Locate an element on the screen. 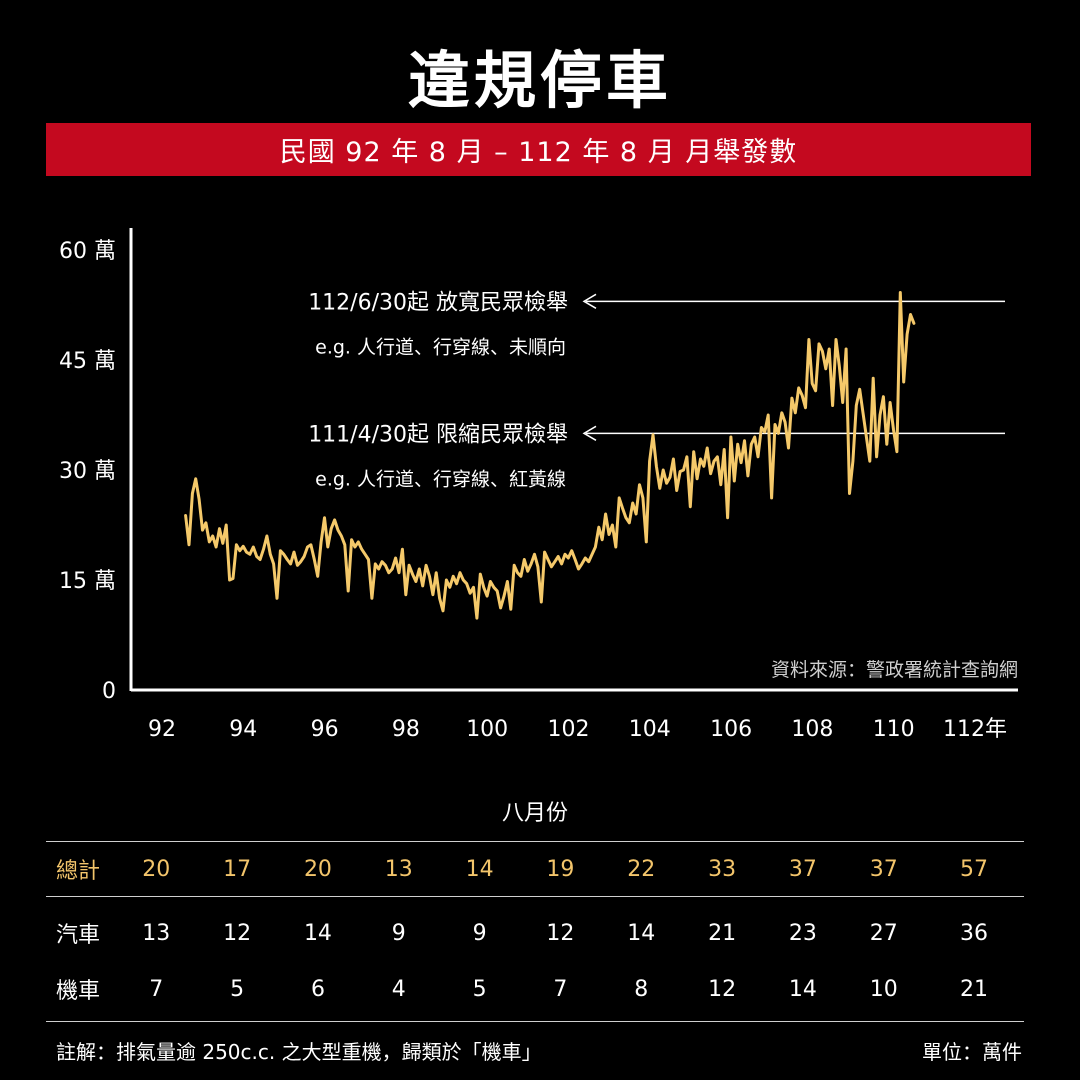 This screenshot has height=1080, width=1080. table-cell-motorcycle: 12 is located at coordinates (722, 989).